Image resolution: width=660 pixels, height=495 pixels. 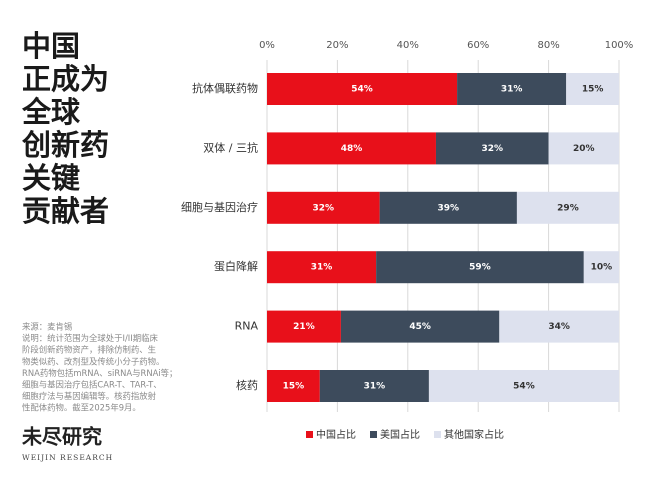 What do you see at coordinates (400, 434) in the screenshot?
I see `legend-label: 美国占比` at bounding box center [400, 434].